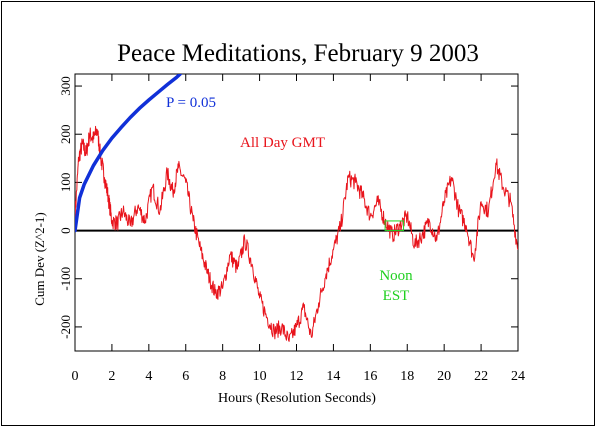 Image resolution: width=596 pixels, height=432 pixels. Describe the element at coordinates (65, 183) in the screenshot. I see `y-tick-label: 100` at that location.